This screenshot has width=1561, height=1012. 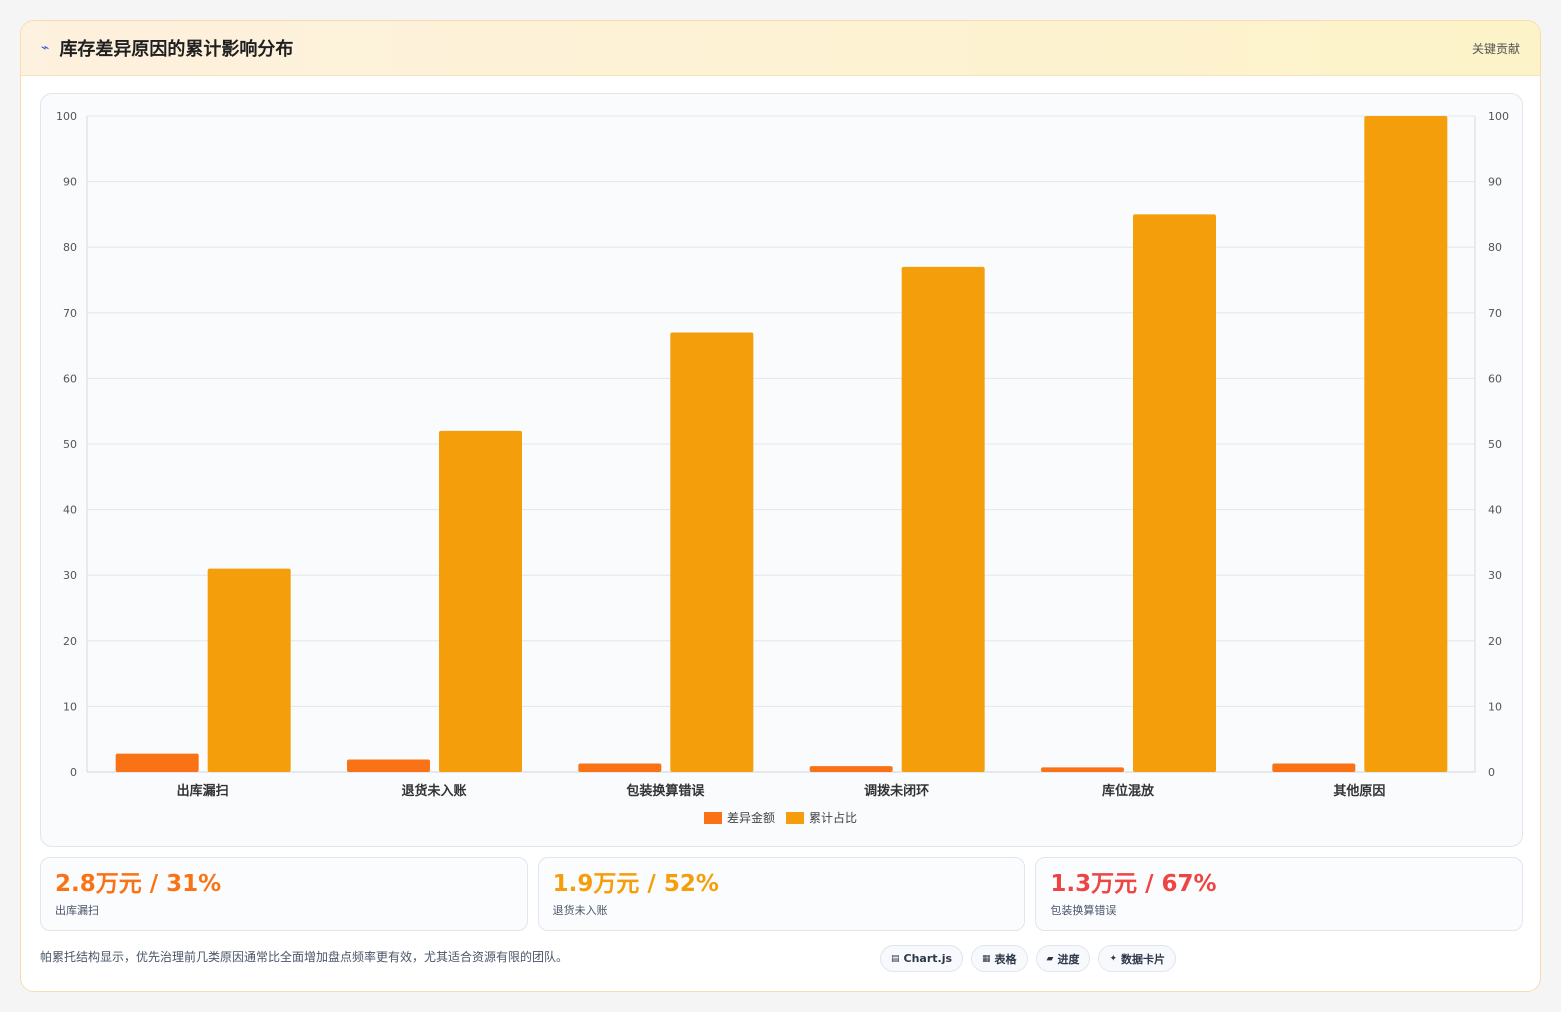 What do you see at coordinates (1495, 378) in the screenshot?
I see `y2-tick-label: 60` at bounding box center [1495, 378].